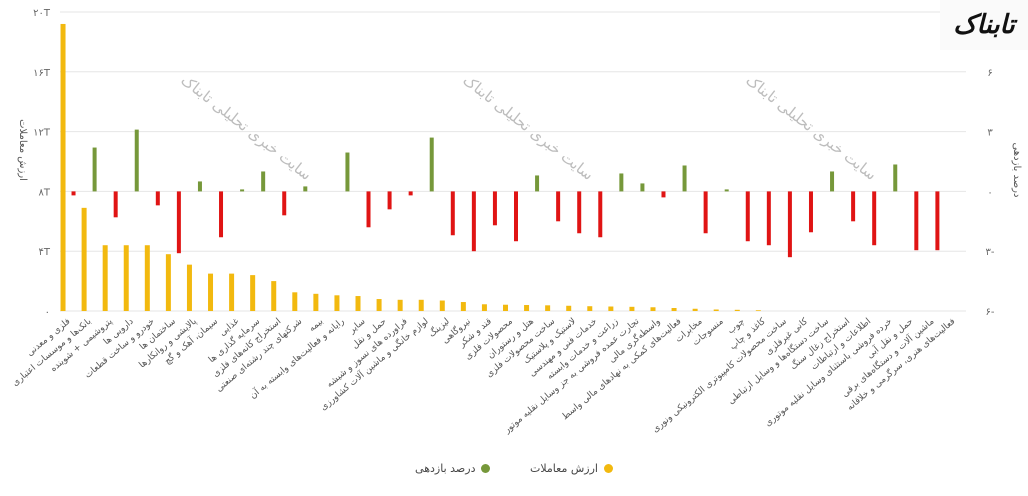 The image size is (1028, 496). I want to click on legend-swatch-yield, so click(486, 468).